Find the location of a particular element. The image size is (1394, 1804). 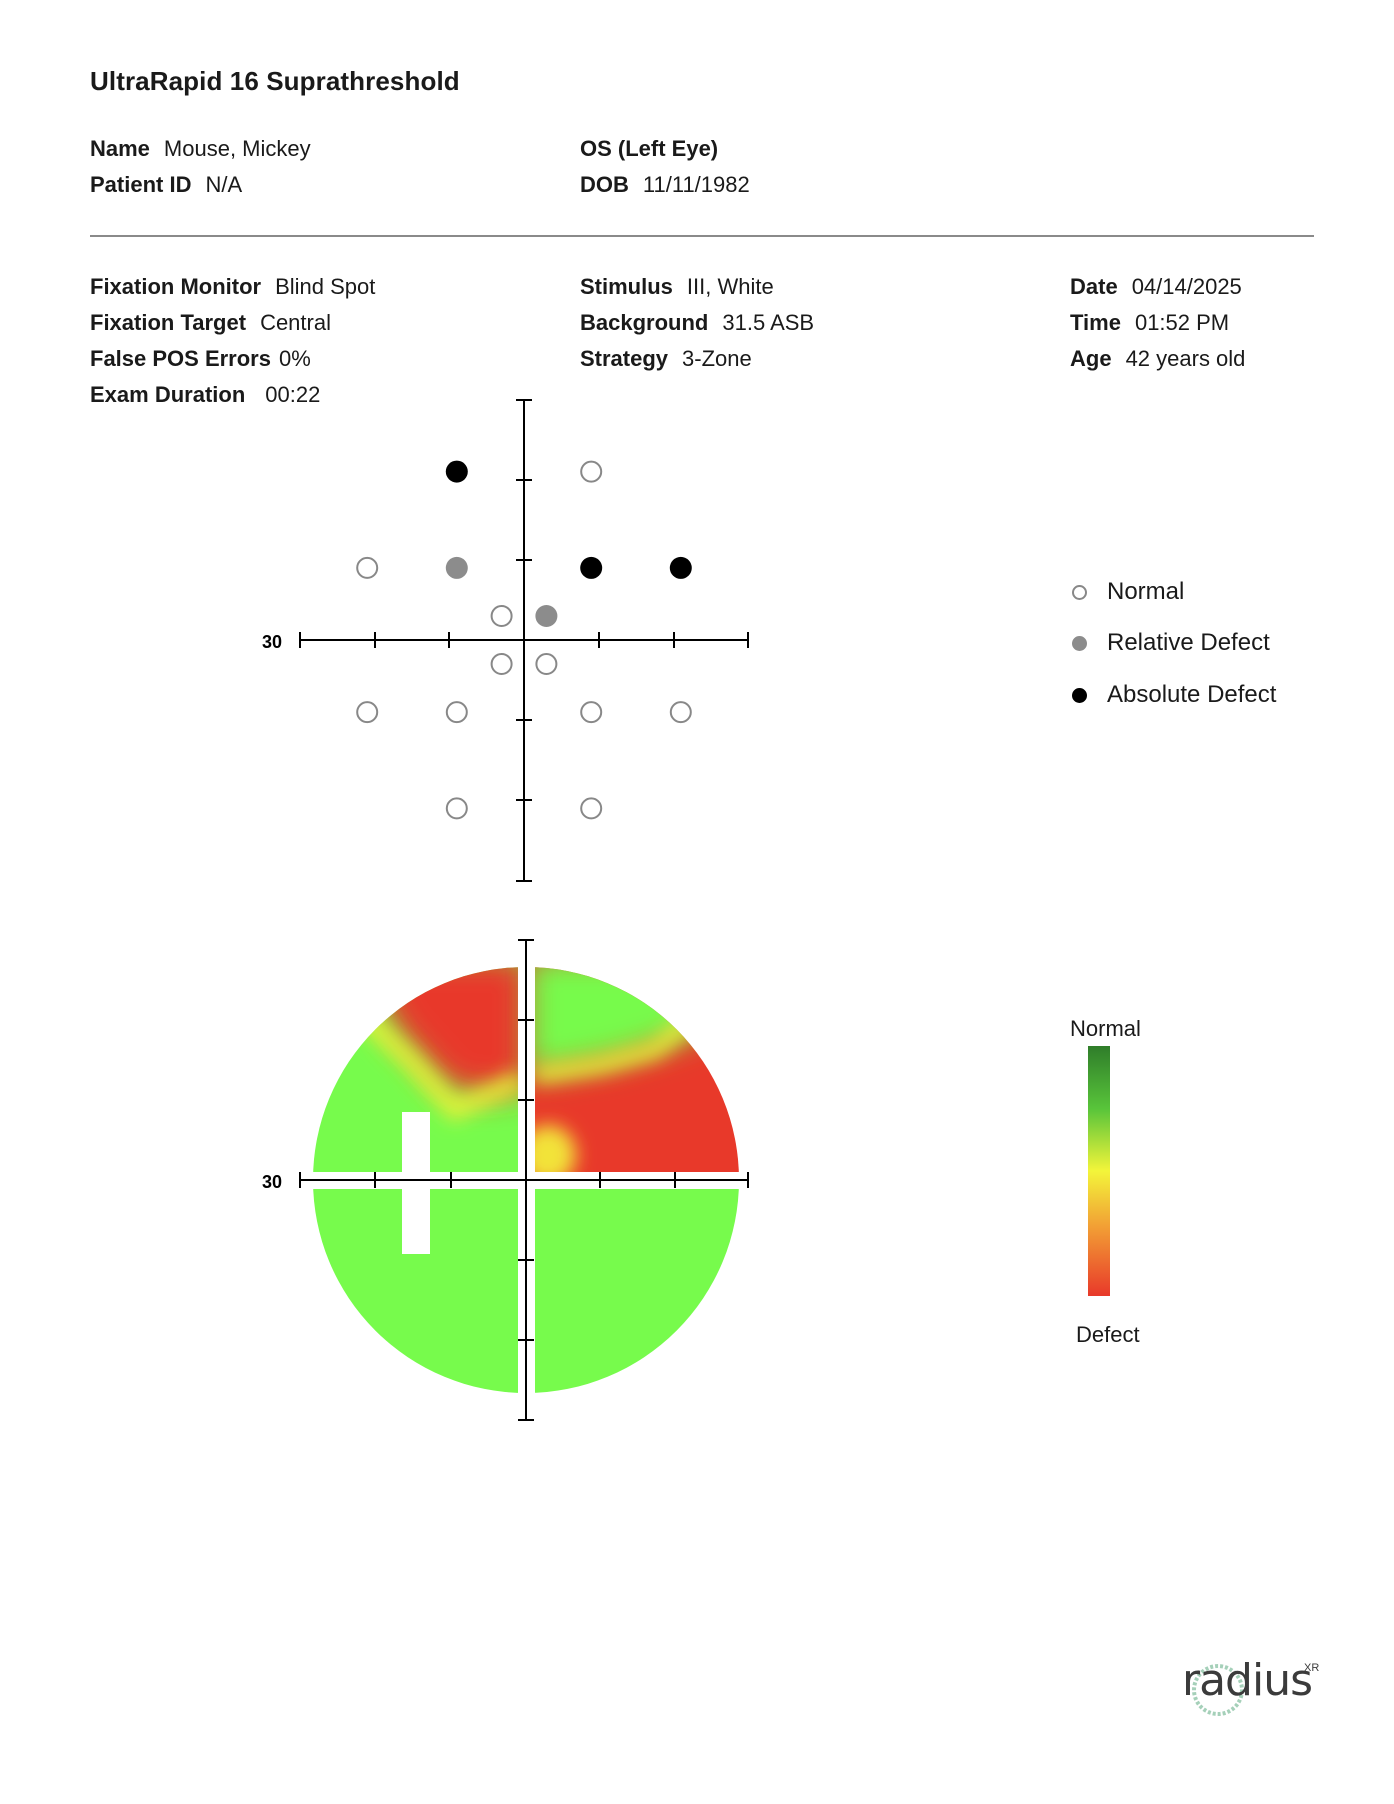

legend-normal-label: Normal is located at coordinates (1146, 591).